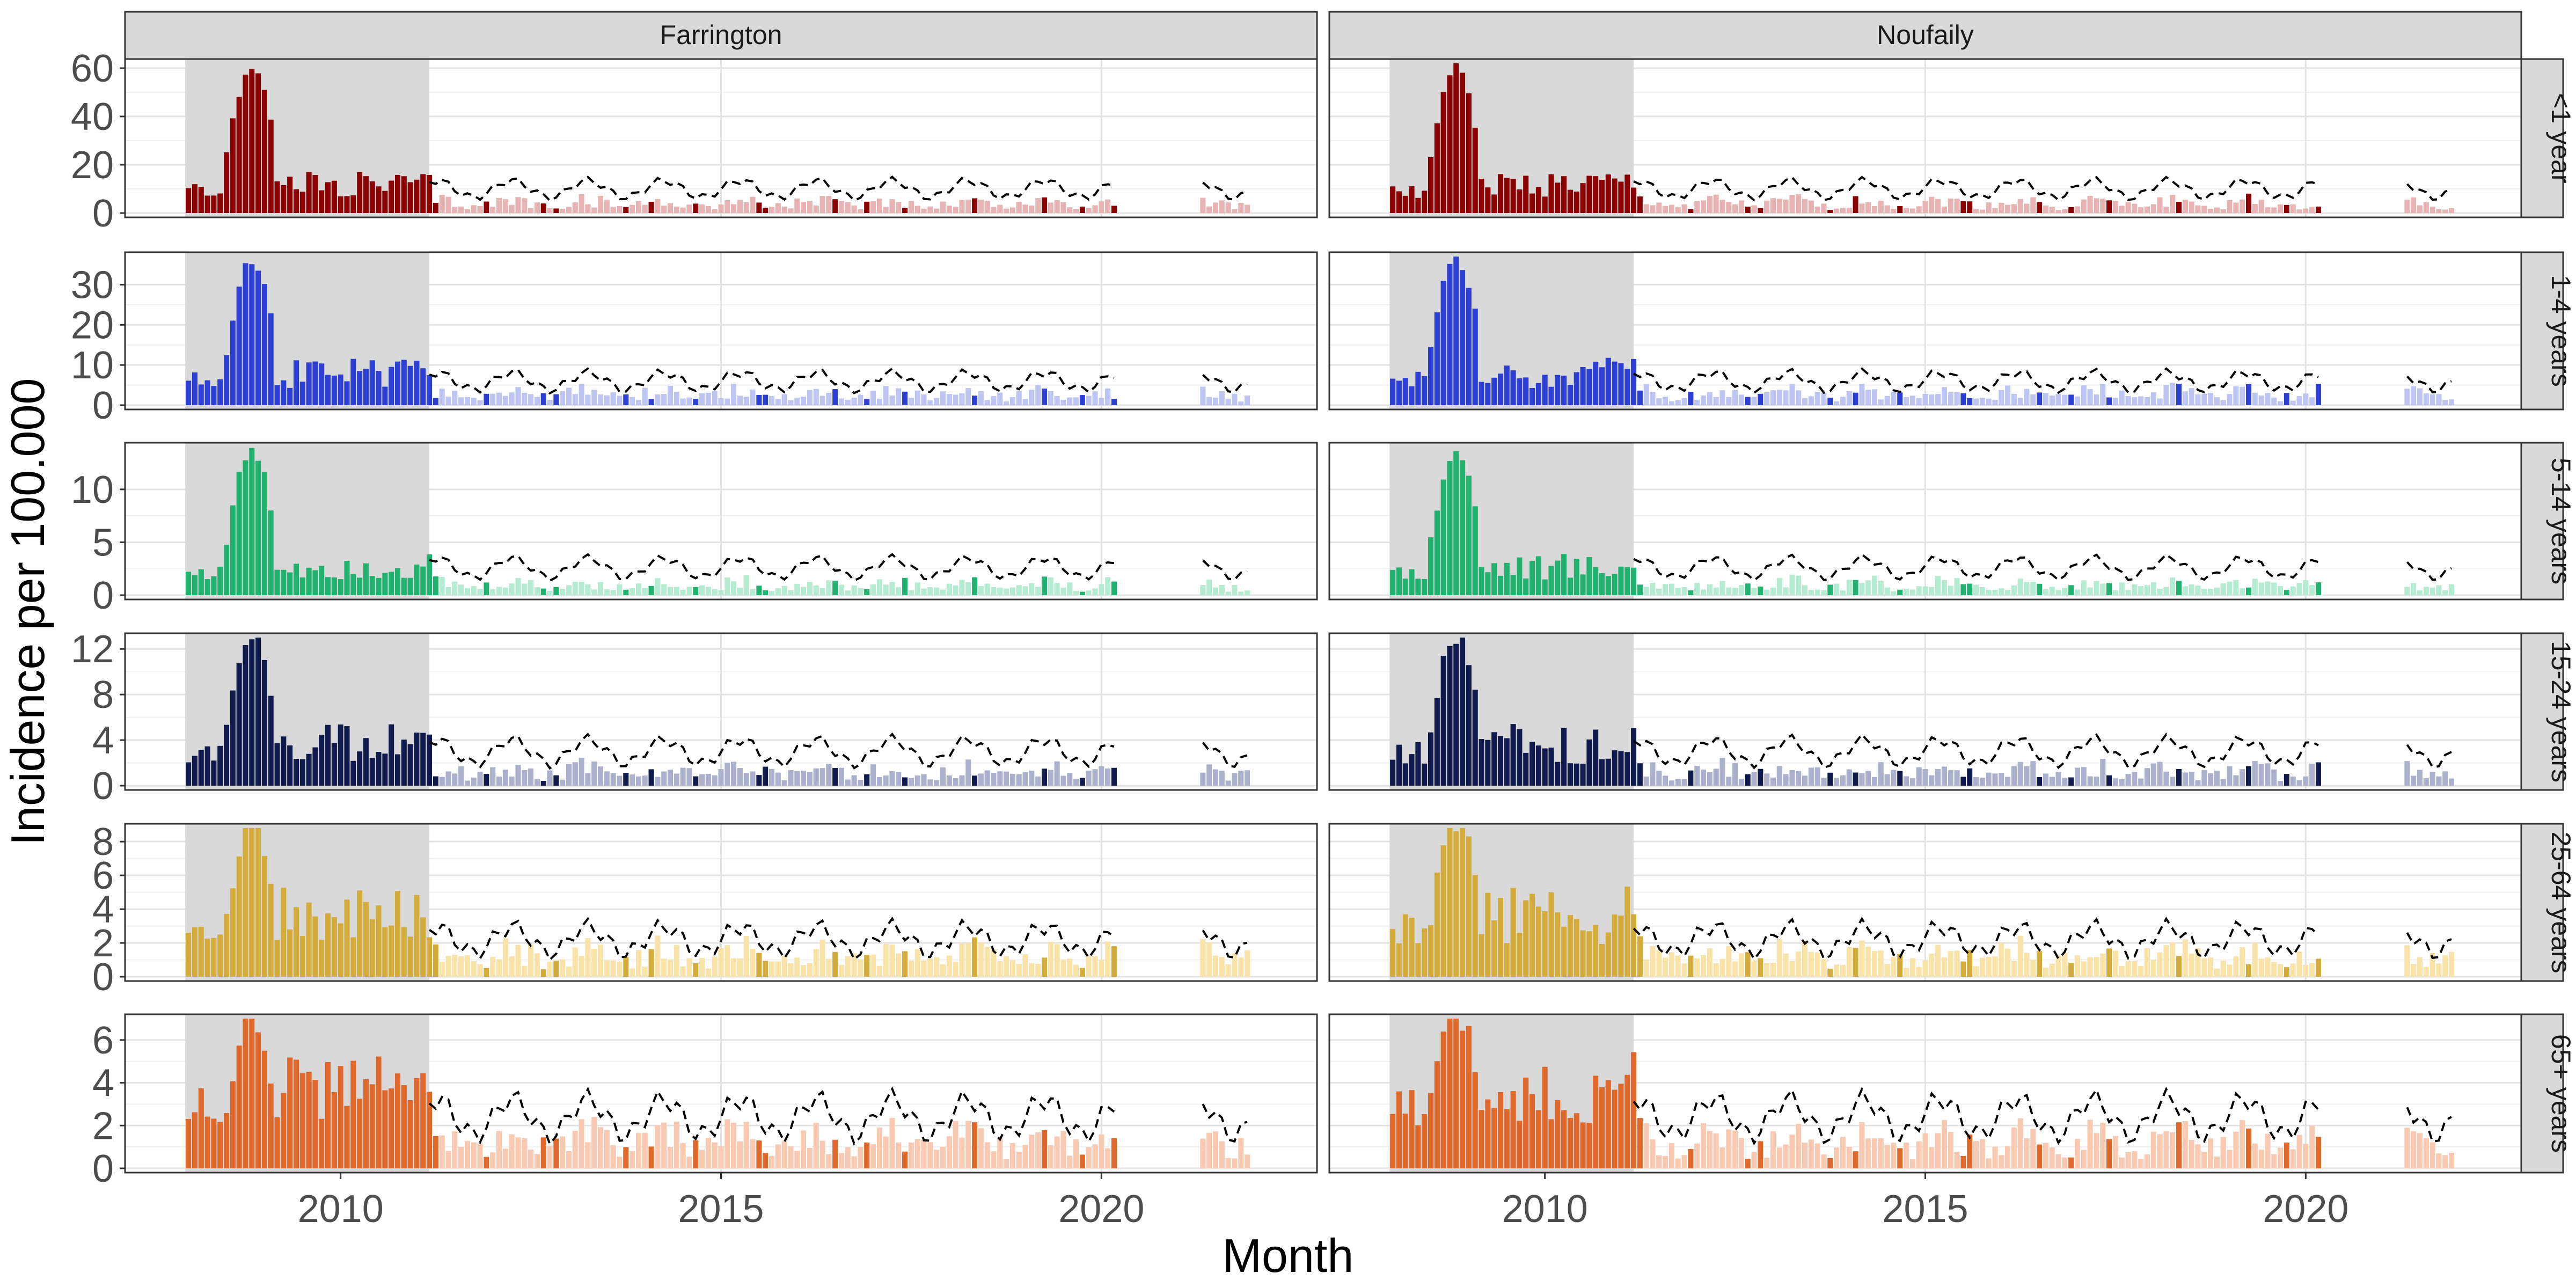 This screenshot has width=2576, height=1288. I want to click on x-tick-label: 2010, so click(1545, 1209).